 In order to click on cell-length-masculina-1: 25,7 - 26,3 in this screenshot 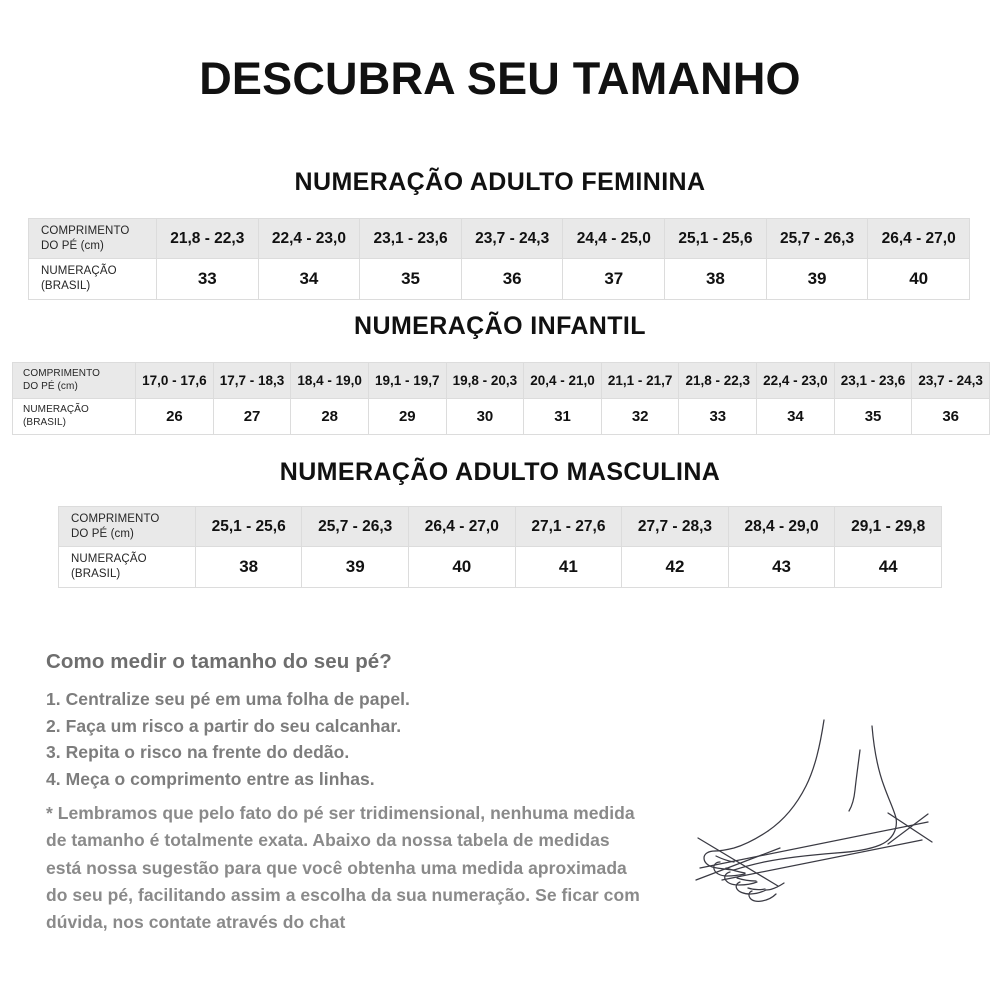, I will do `click(355, 526)`.